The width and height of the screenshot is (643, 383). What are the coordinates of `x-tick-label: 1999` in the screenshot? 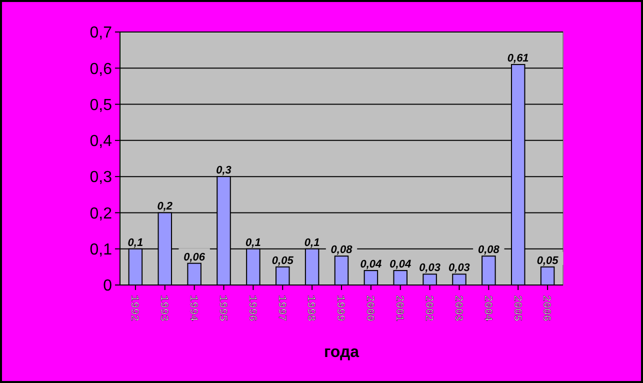 It's located at (340, 308).